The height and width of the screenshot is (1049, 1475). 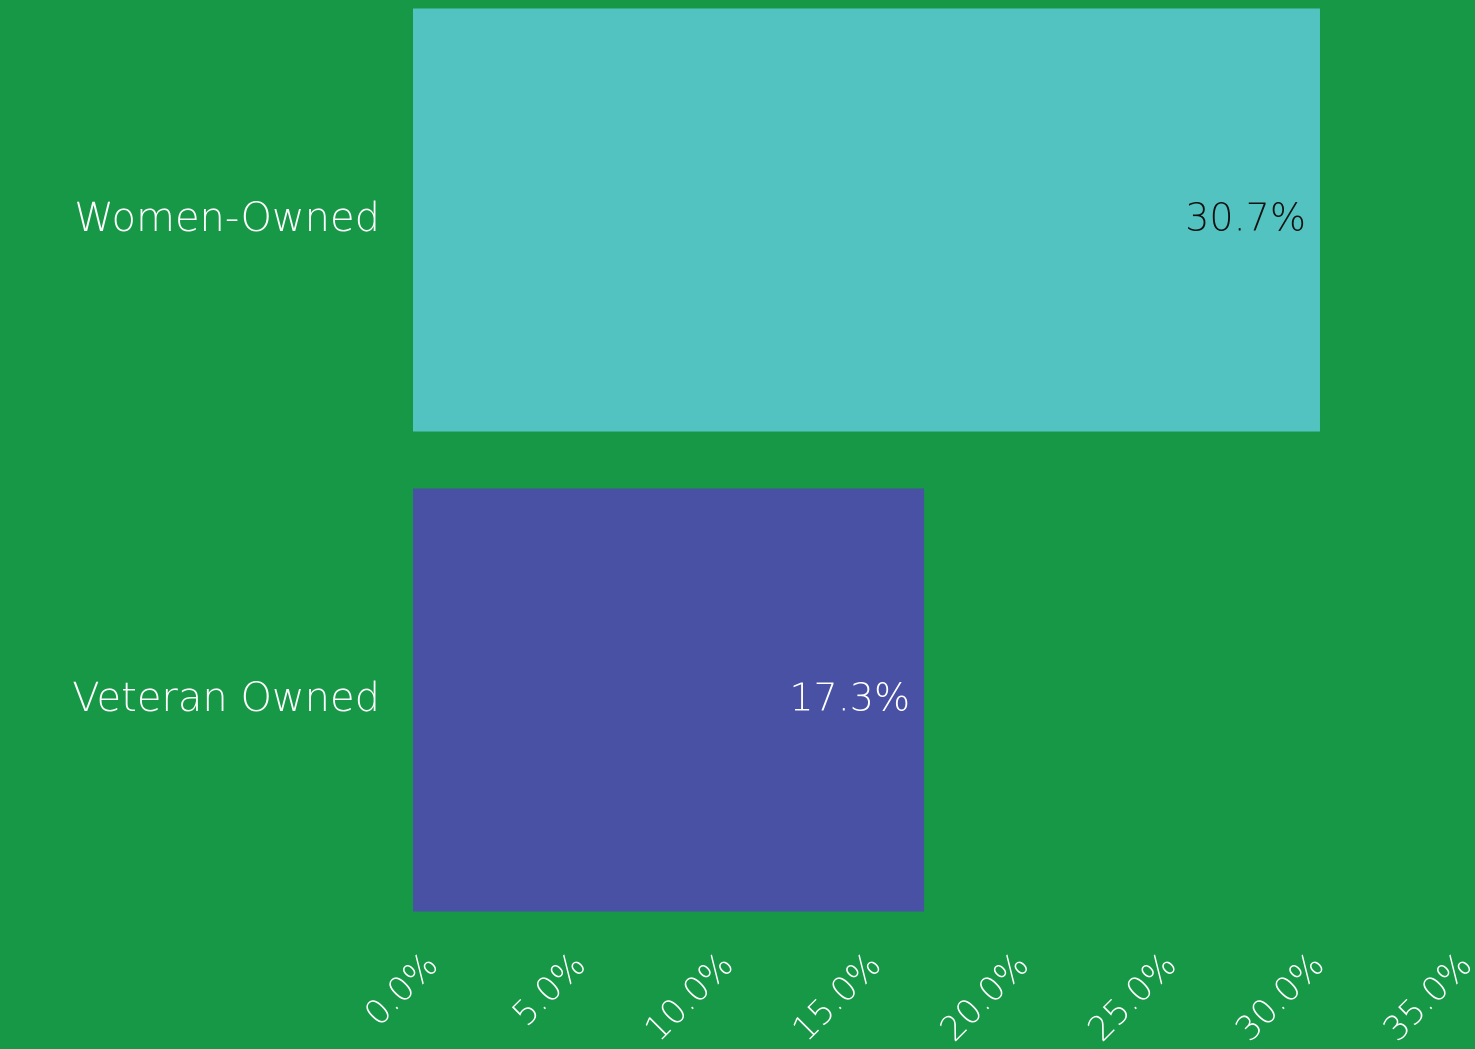 I want to click on y-tick-label: Veteran Owned, so click(x=226, y=698).